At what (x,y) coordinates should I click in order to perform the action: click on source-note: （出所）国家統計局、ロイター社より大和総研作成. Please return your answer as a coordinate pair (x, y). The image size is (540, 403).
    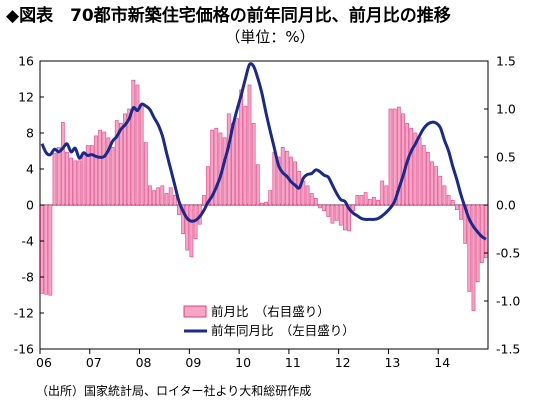
    Looking at the image, I should click on (173, 390).